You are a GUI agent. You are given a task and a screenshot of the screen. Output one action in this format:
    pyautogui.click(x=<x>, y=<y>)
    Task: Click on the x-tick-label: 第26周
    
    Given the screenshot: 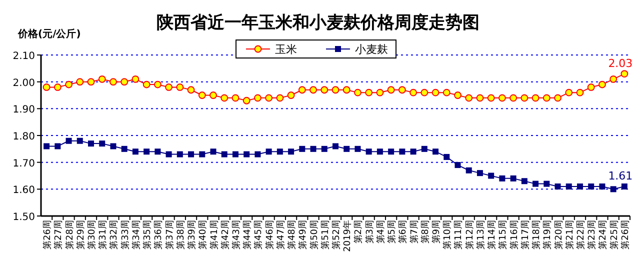 What is the action you would take?
    pyautogui.click(x=625, y=235)
    